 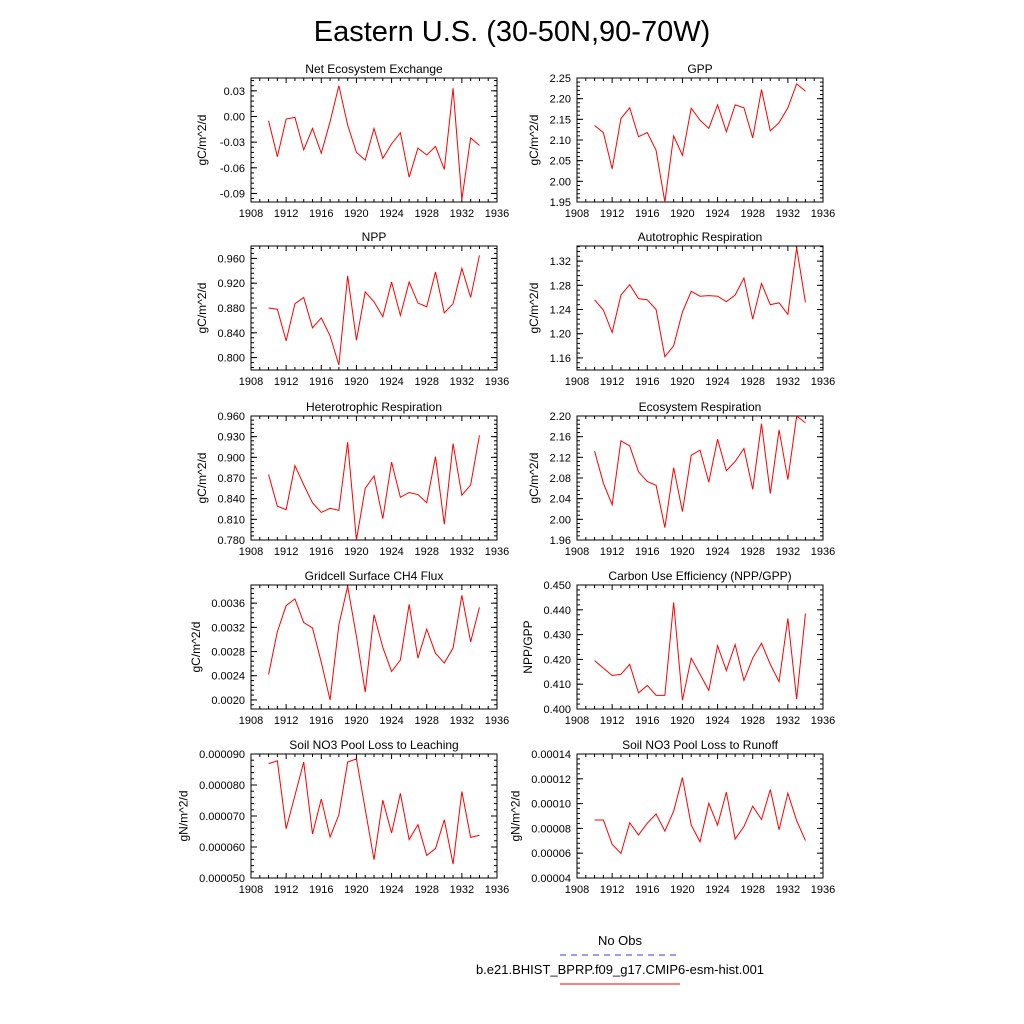 I want to click on y-axis-label: NPP/GPP, so click(x=528, y=646).